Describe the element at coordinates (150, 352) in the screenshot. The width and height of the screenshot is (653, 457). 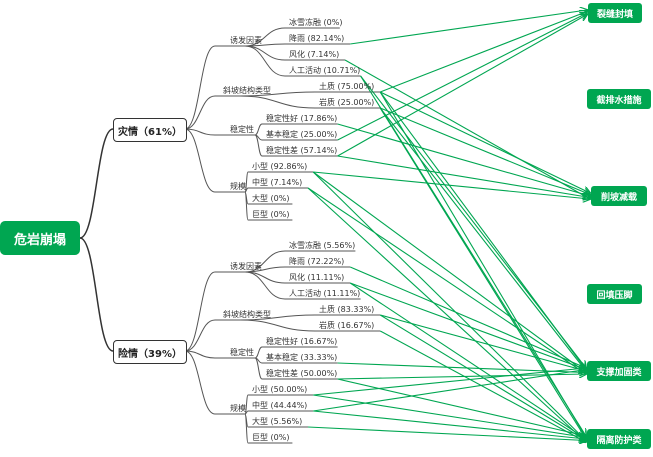
I see `category-node-B: 险情（39%）` at that location.